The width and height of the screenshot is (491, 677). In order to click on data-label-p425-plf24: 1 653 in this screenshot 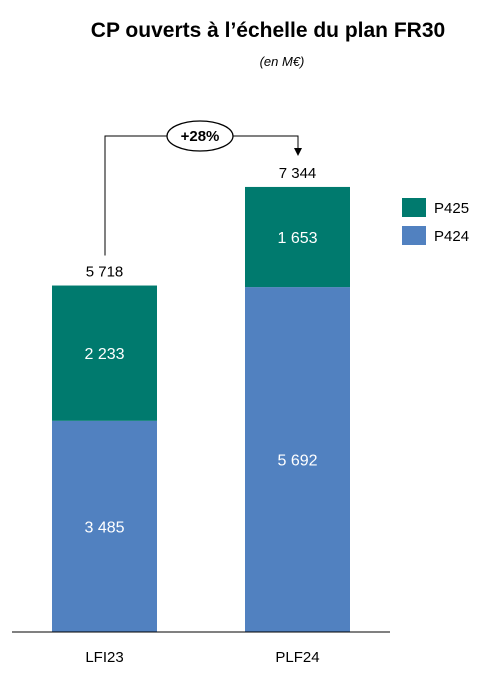, I will do `click(297, 238)`.